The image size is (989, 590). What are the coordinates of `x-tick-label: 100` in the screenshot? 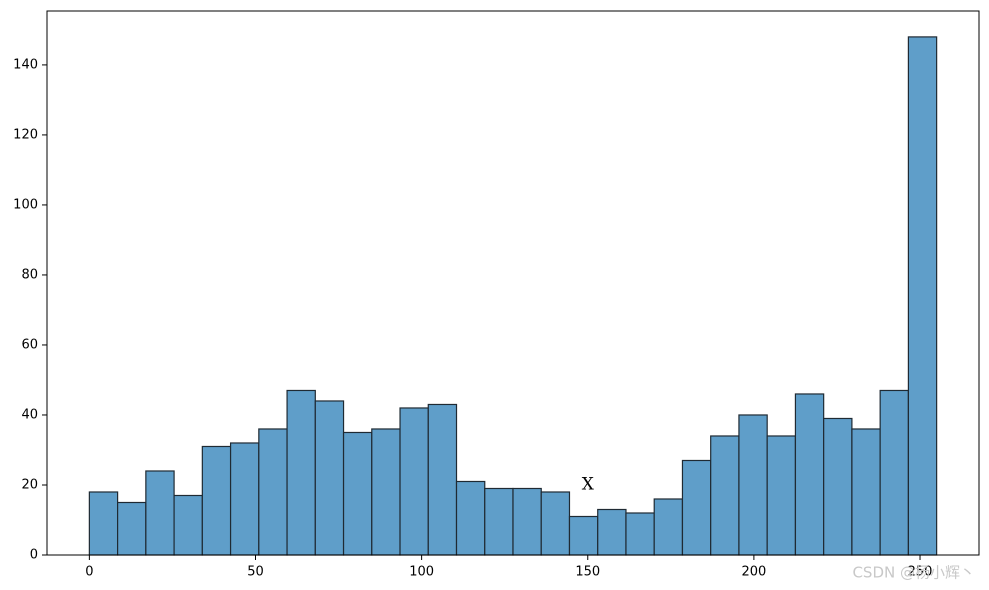 It's located at (421, 572).